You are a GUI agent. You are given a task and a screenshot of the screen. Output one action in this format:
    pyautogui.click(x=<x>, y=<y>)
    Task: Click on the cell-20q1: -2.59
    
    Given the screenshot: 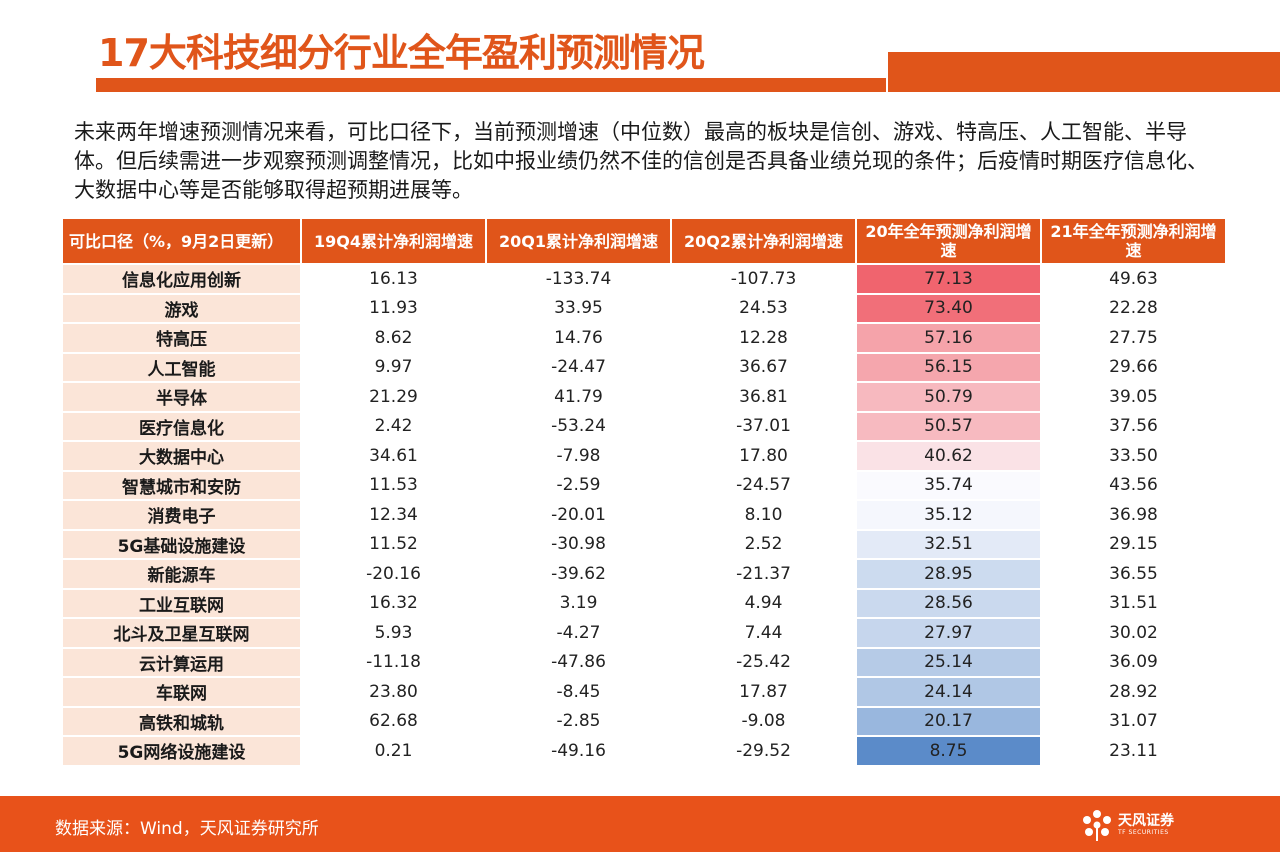 What is the action you would take?
    pyautogui.click(x=578, y=485)
    